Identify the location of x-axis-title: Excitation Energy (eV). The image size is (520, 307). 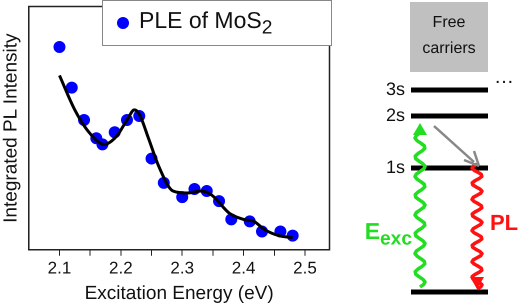
(179, 293).